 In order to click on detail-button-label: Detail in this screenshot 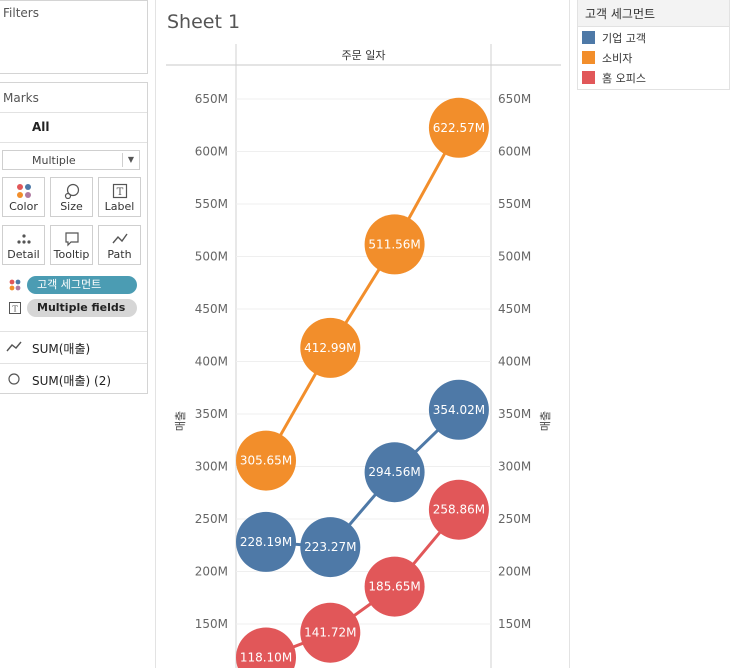, I will do `click(23, 254)`.